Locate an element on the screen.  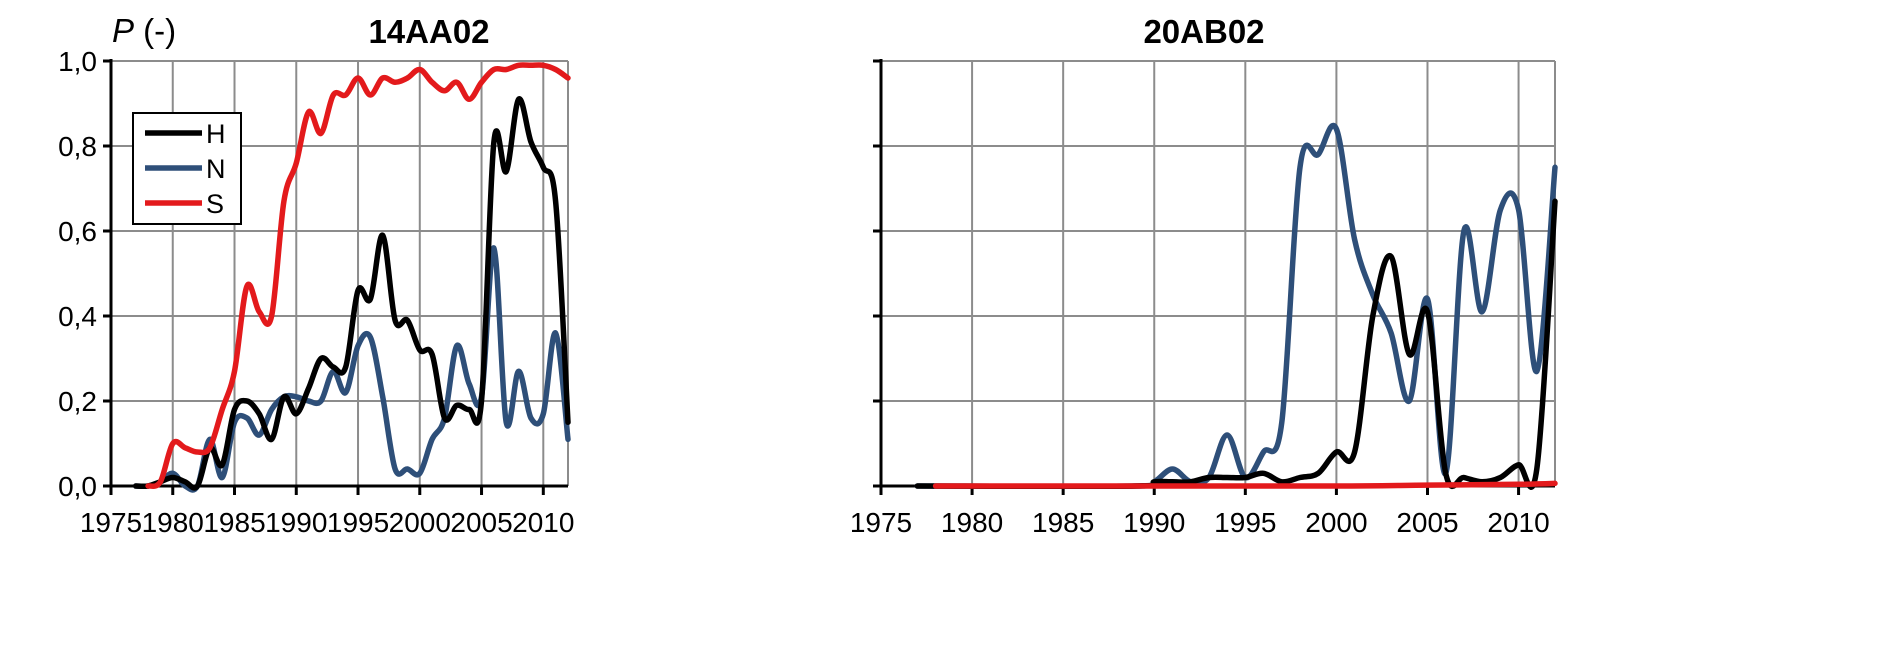
y-tick-label: 0,6 is located at coordinates (77, 231).